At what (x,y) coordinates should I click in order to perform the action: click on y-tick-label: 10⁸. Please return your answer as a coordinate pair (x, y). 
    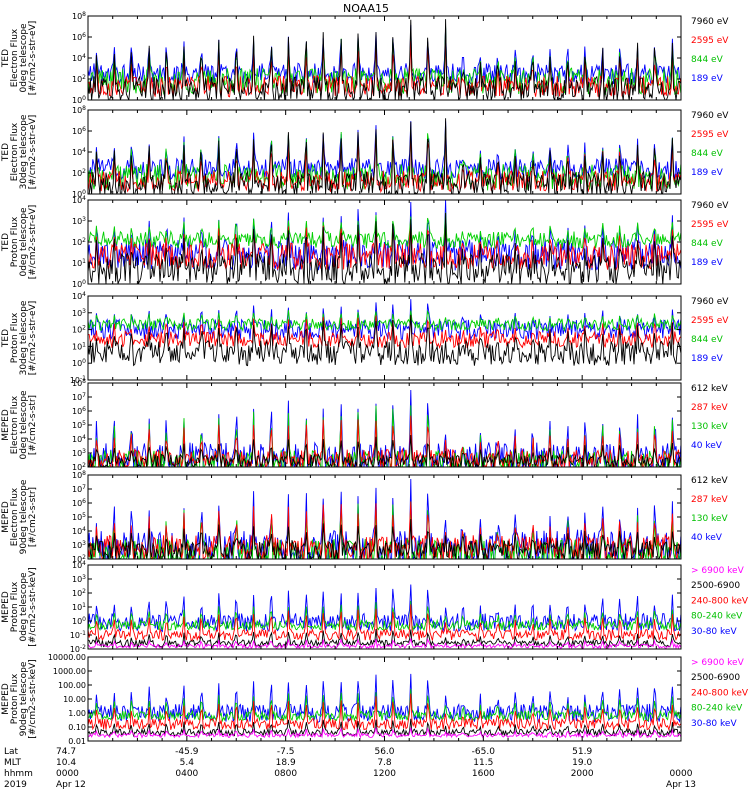
    Looking at the image, I should click on (79, 475).